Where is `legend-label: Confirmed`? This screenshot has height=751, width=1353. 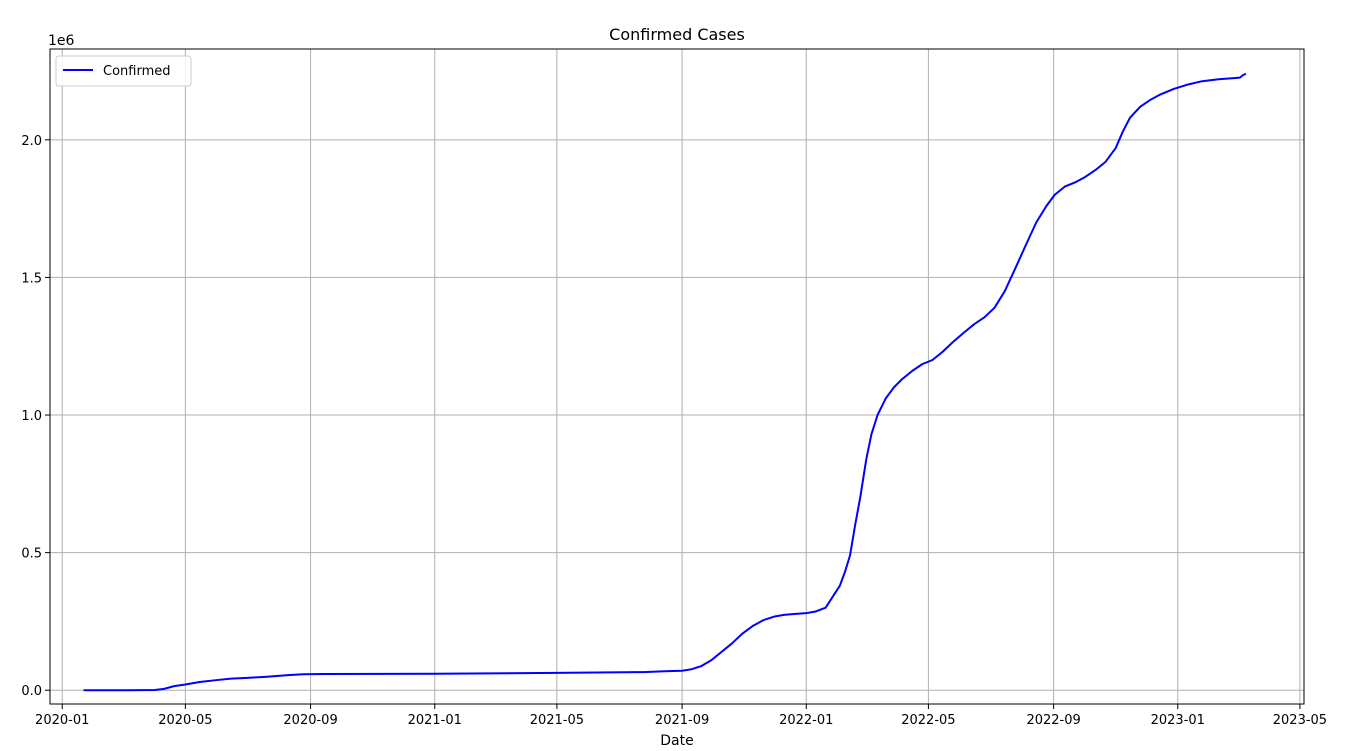 legend-label: Confirmed is located at coordinates (137, 71).